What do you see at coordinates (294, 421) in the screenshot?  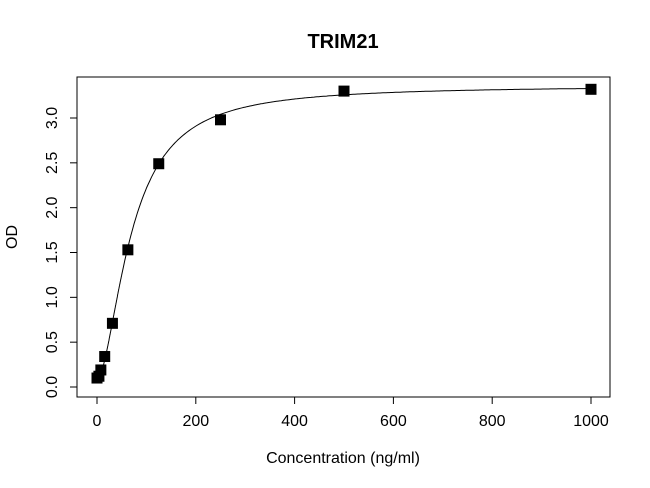 I see `x-tick-label: 400` at bounding box center [294, 421].